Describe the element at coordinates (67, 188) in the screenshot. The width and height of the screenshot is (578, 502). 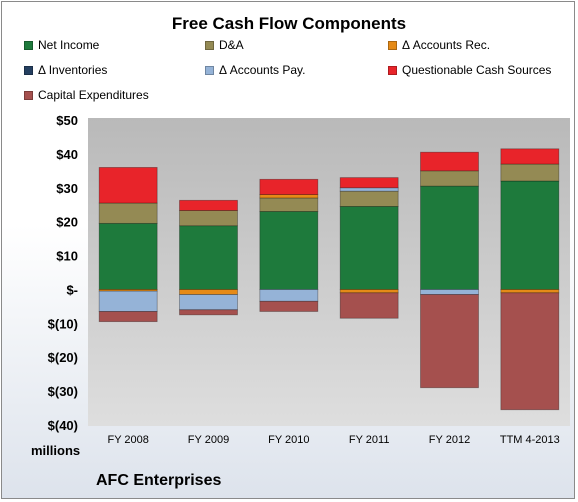
I see `y-tick-label: $30` at that location.